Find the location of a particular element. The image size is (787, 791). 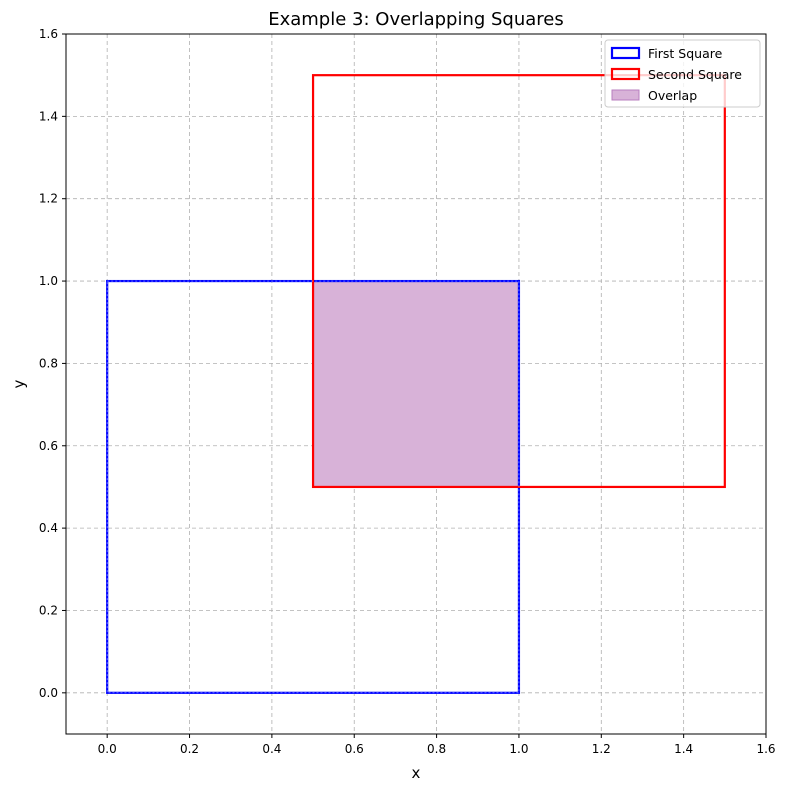

legend: First Square Second Square Overlap is located at coordinates (682, 73).